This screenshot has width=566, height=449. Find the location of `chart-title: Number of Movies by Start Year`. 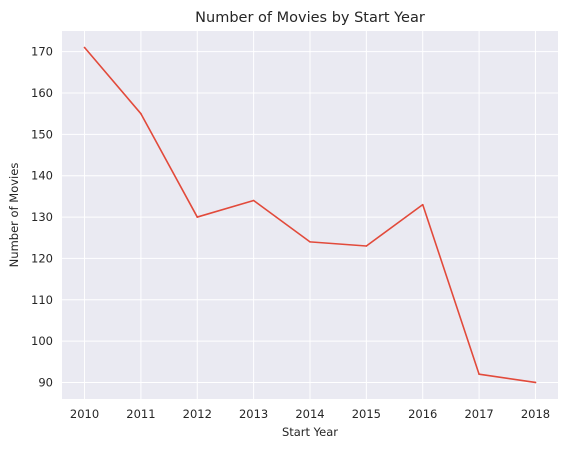

chart-title: Number of Movies by Start Year is located at coordinates (310, 18).